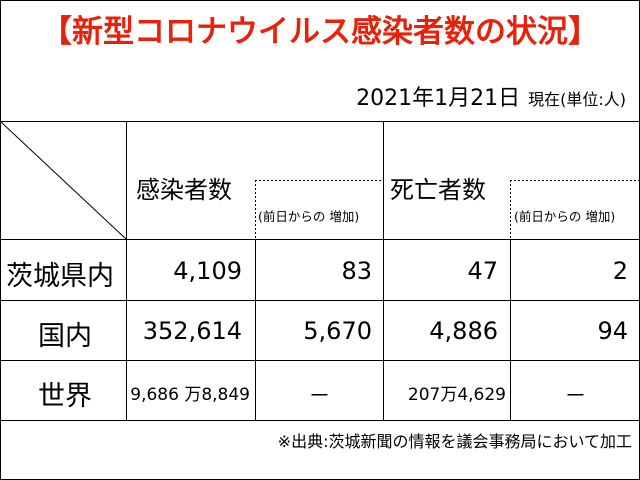 This screenshot has height=480, width=640. Describe the element at coordinates (65, 396) in the screenshot. I see `row-label-world: 世界` at that location.